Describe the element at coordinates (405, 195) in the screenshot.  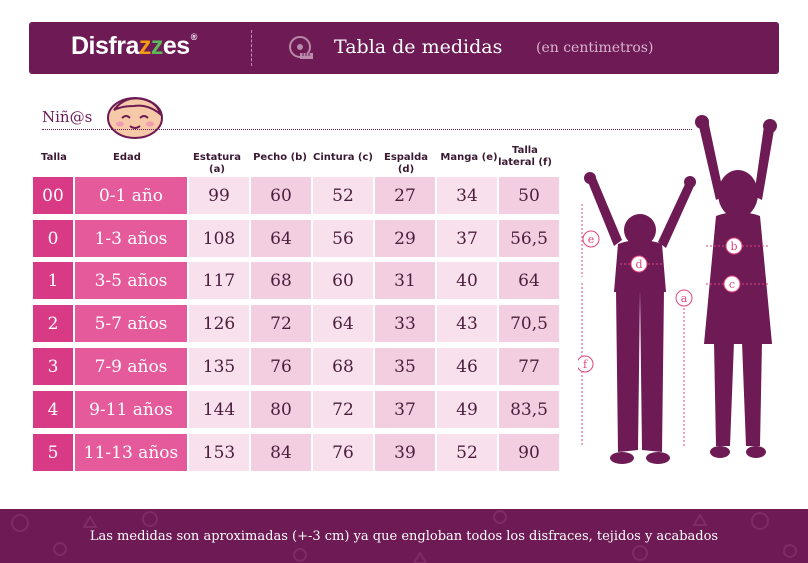
I see `espalda-cell: 27` at that location.